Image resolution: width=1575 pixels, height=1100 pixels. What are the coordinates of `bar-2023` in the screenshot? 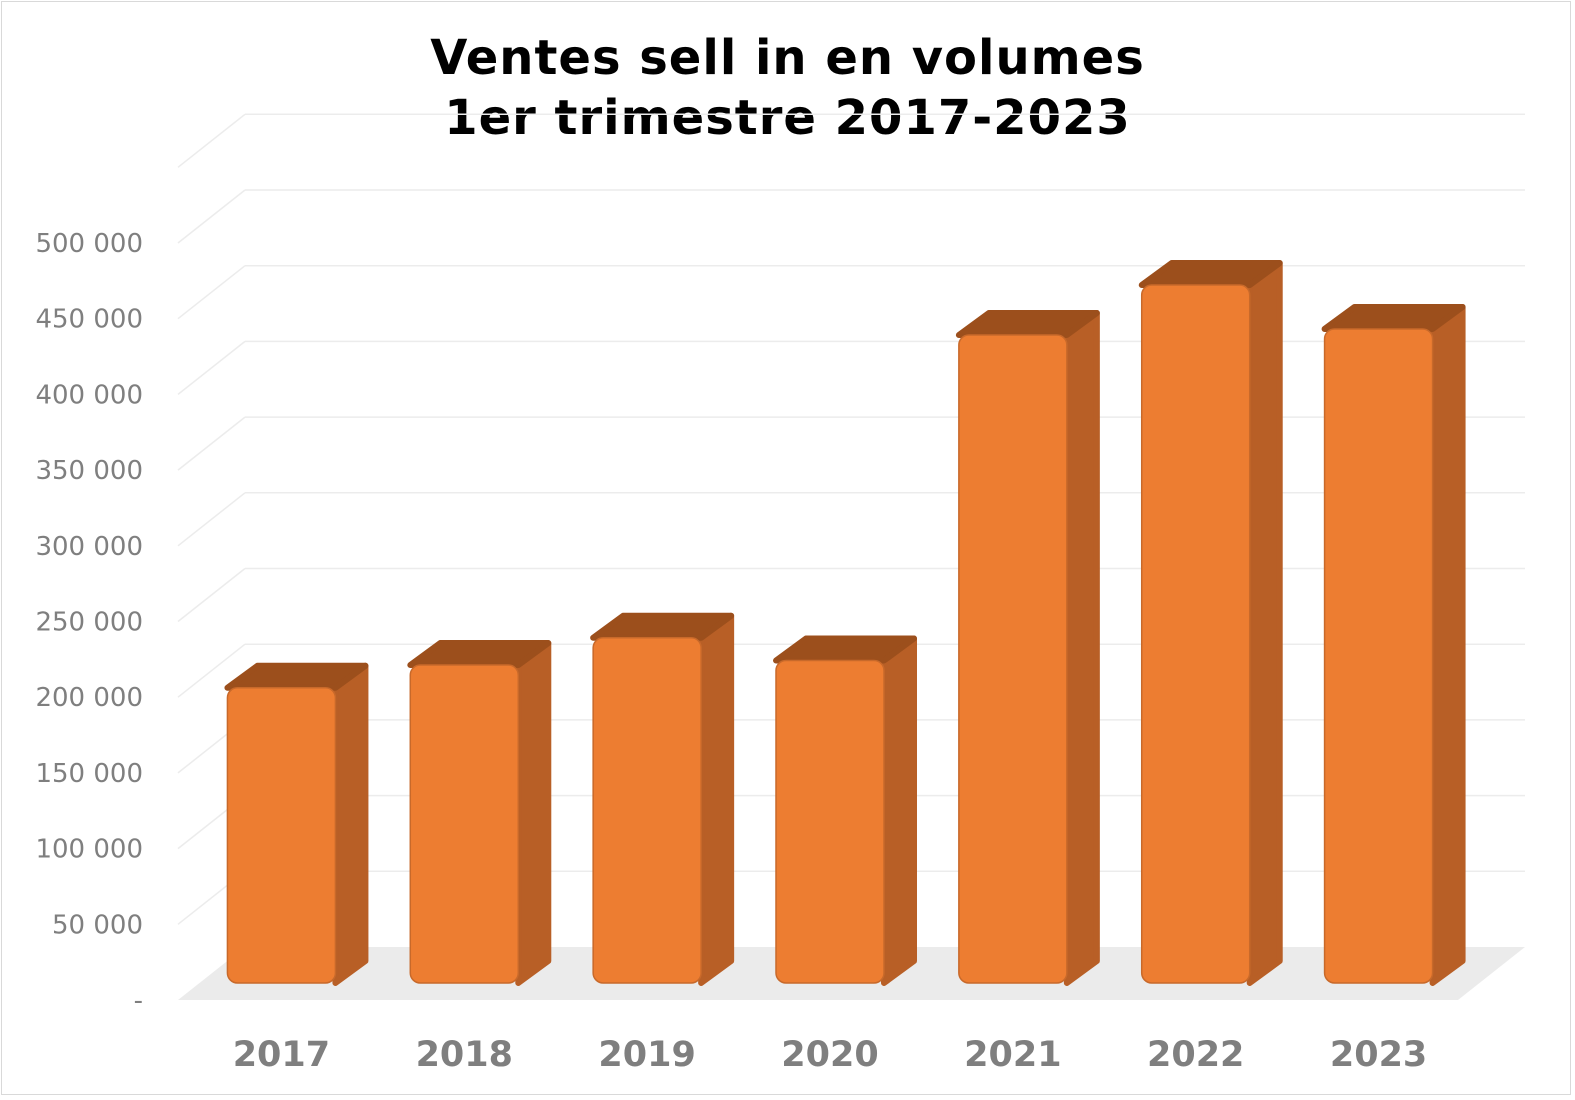 It's located at (1393, 644).